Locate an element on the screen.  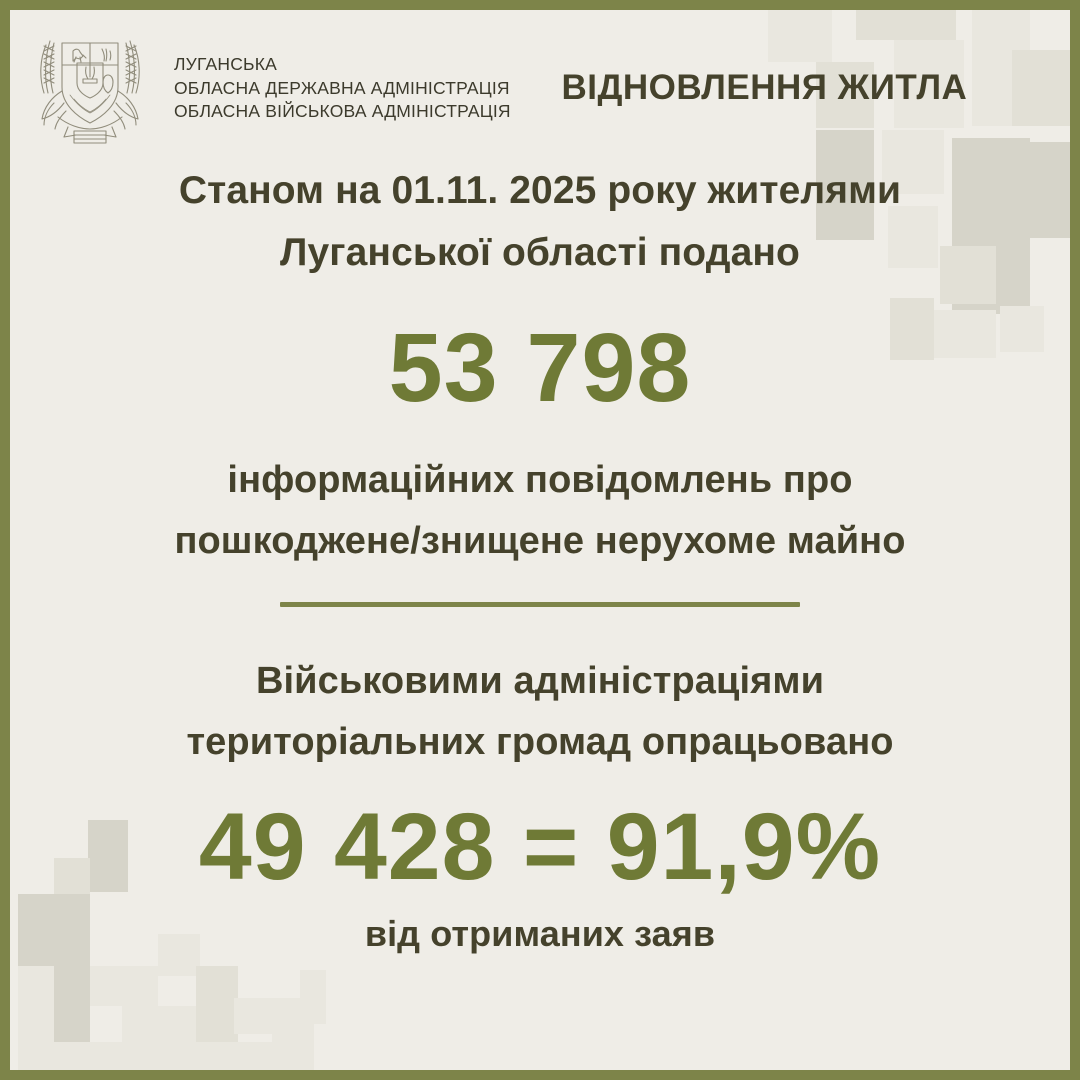
org-line-3: ОБЛАСНА ВІЙСЬКОВА АДМІНІСТРАЦІЯ is located at coordinates (342, 111).